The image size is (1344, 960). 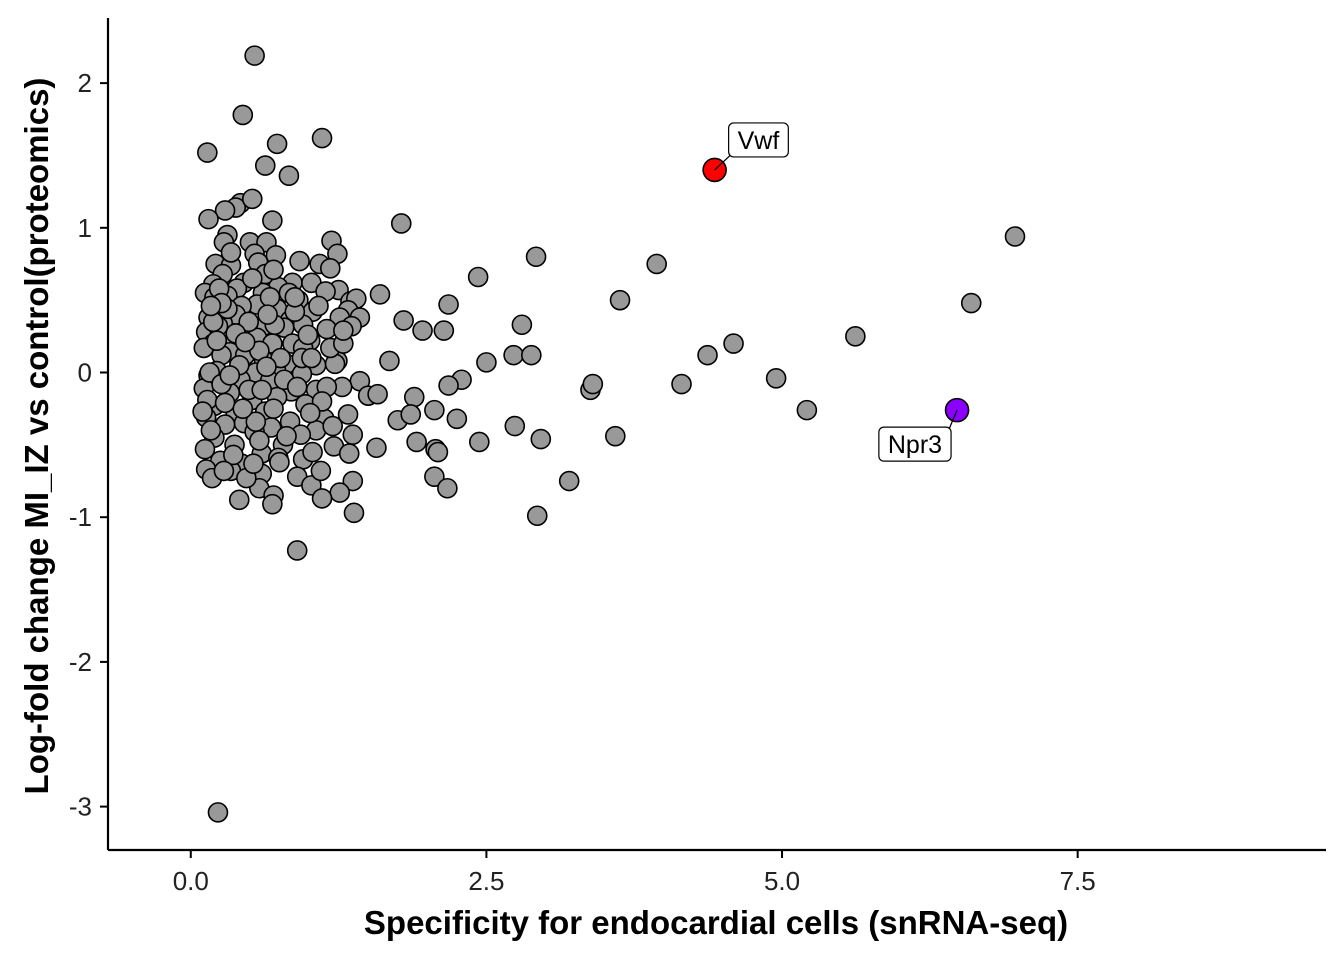 What do you see at coordinates (723, 162) in the screenshot?
I see `label-vwf-leader` at bounding box center [723, 162].